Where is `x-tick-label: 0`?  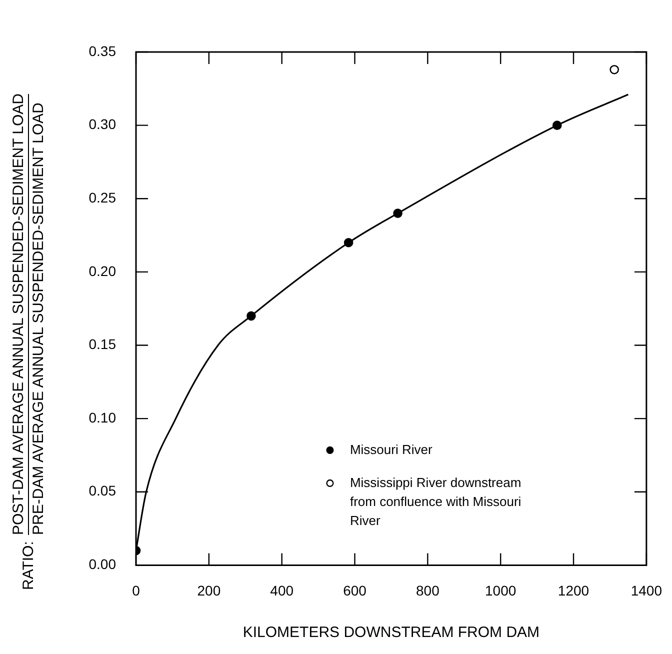
x-tick-label: 0 is located at coordinates (136, 590).